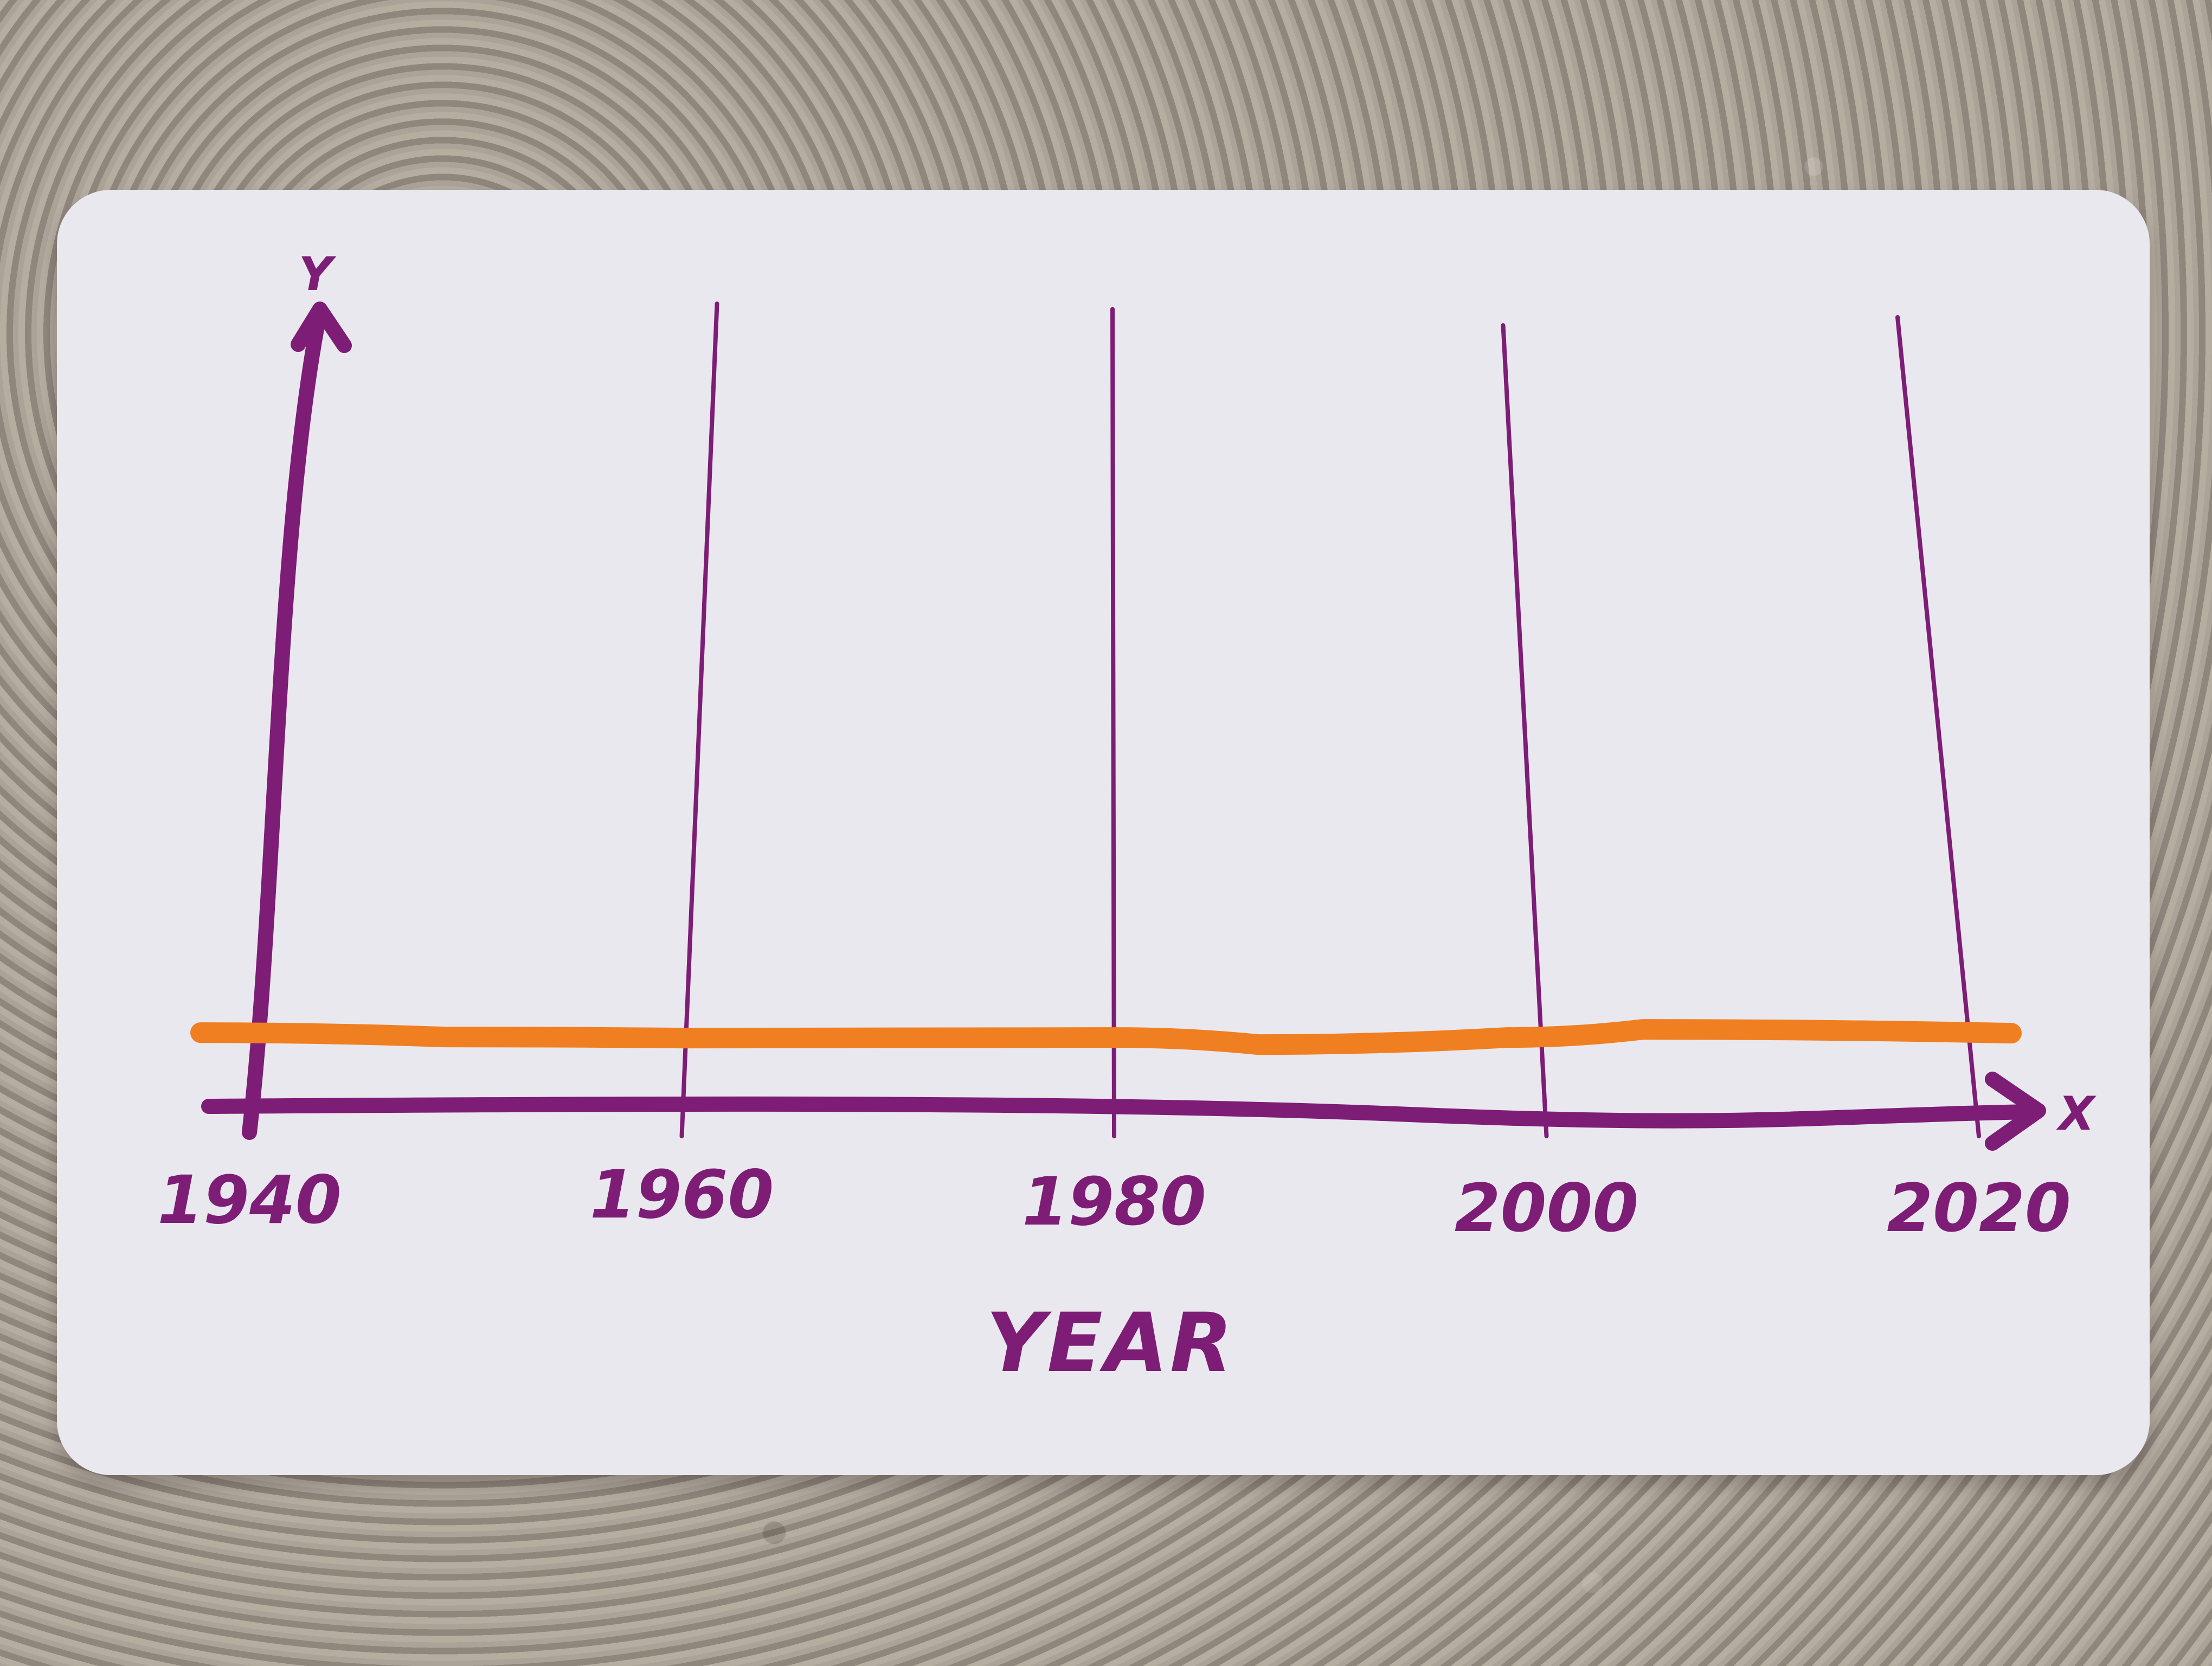 The image size is (2212, 1666). Describe the element at coordinates (2076, 1114) in the screenshot. I see `x-axis-letter: X` at that location.